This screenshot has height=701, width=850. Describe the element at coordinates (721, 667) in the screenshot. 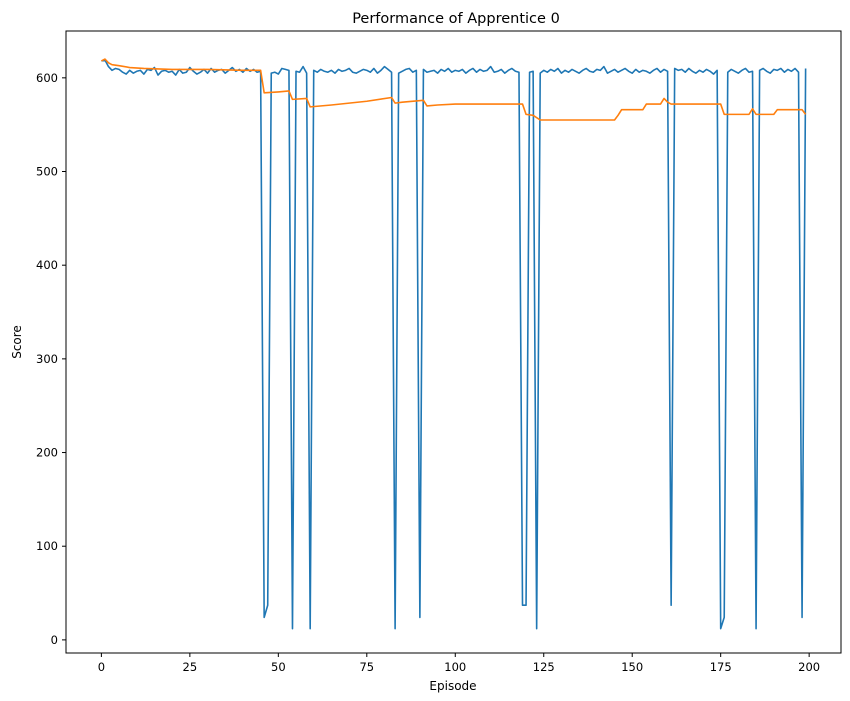

I see `x-tick-label: 175` at that location.